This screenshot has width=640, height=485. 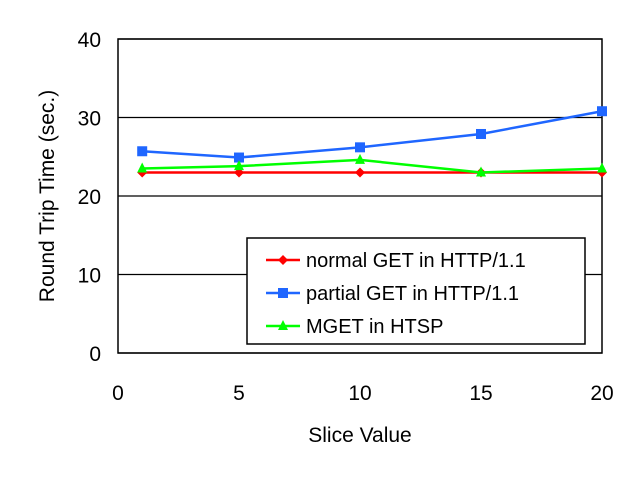 I want to click on legend-item: normal GET in HTTP/1.1, so click(x=396, y=261).